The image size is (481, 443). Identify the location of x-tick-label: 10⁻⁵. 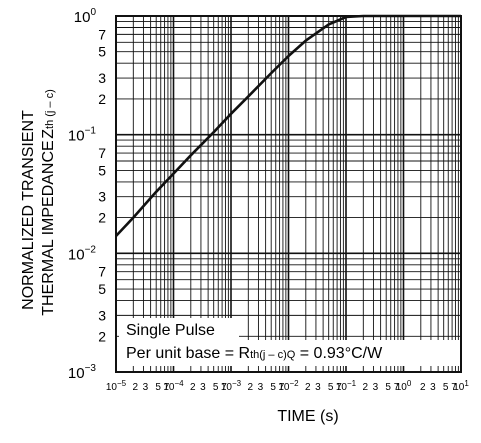
(116, 386).